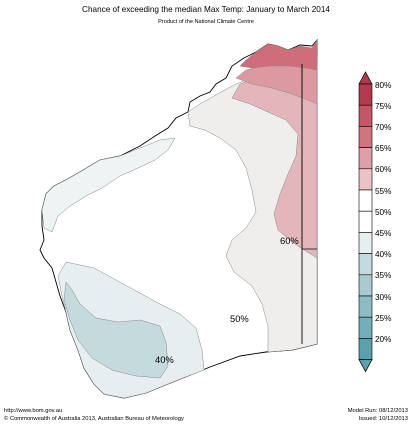 This screenshot has height=427, width=412. I want to click on legend-label: 75%, so click(383, 106).